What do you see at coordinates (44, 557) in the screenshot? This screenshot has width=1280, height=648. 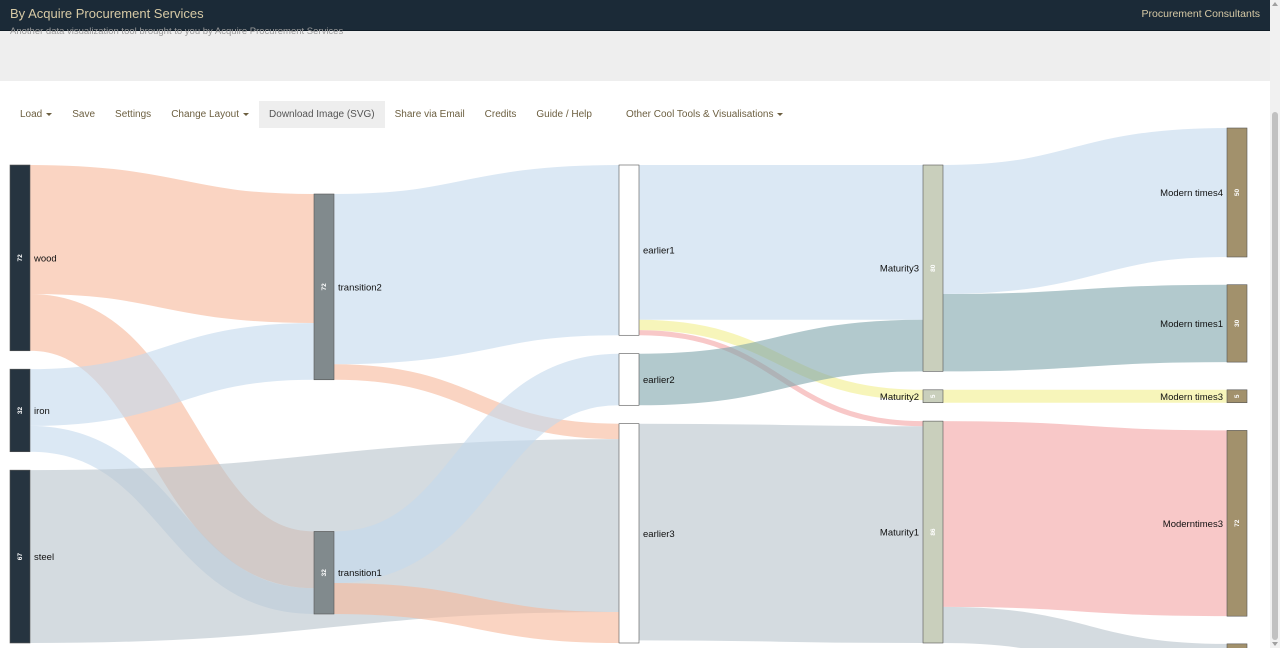 I see `node-label-steel: steel` at bounding box center [44, 557].